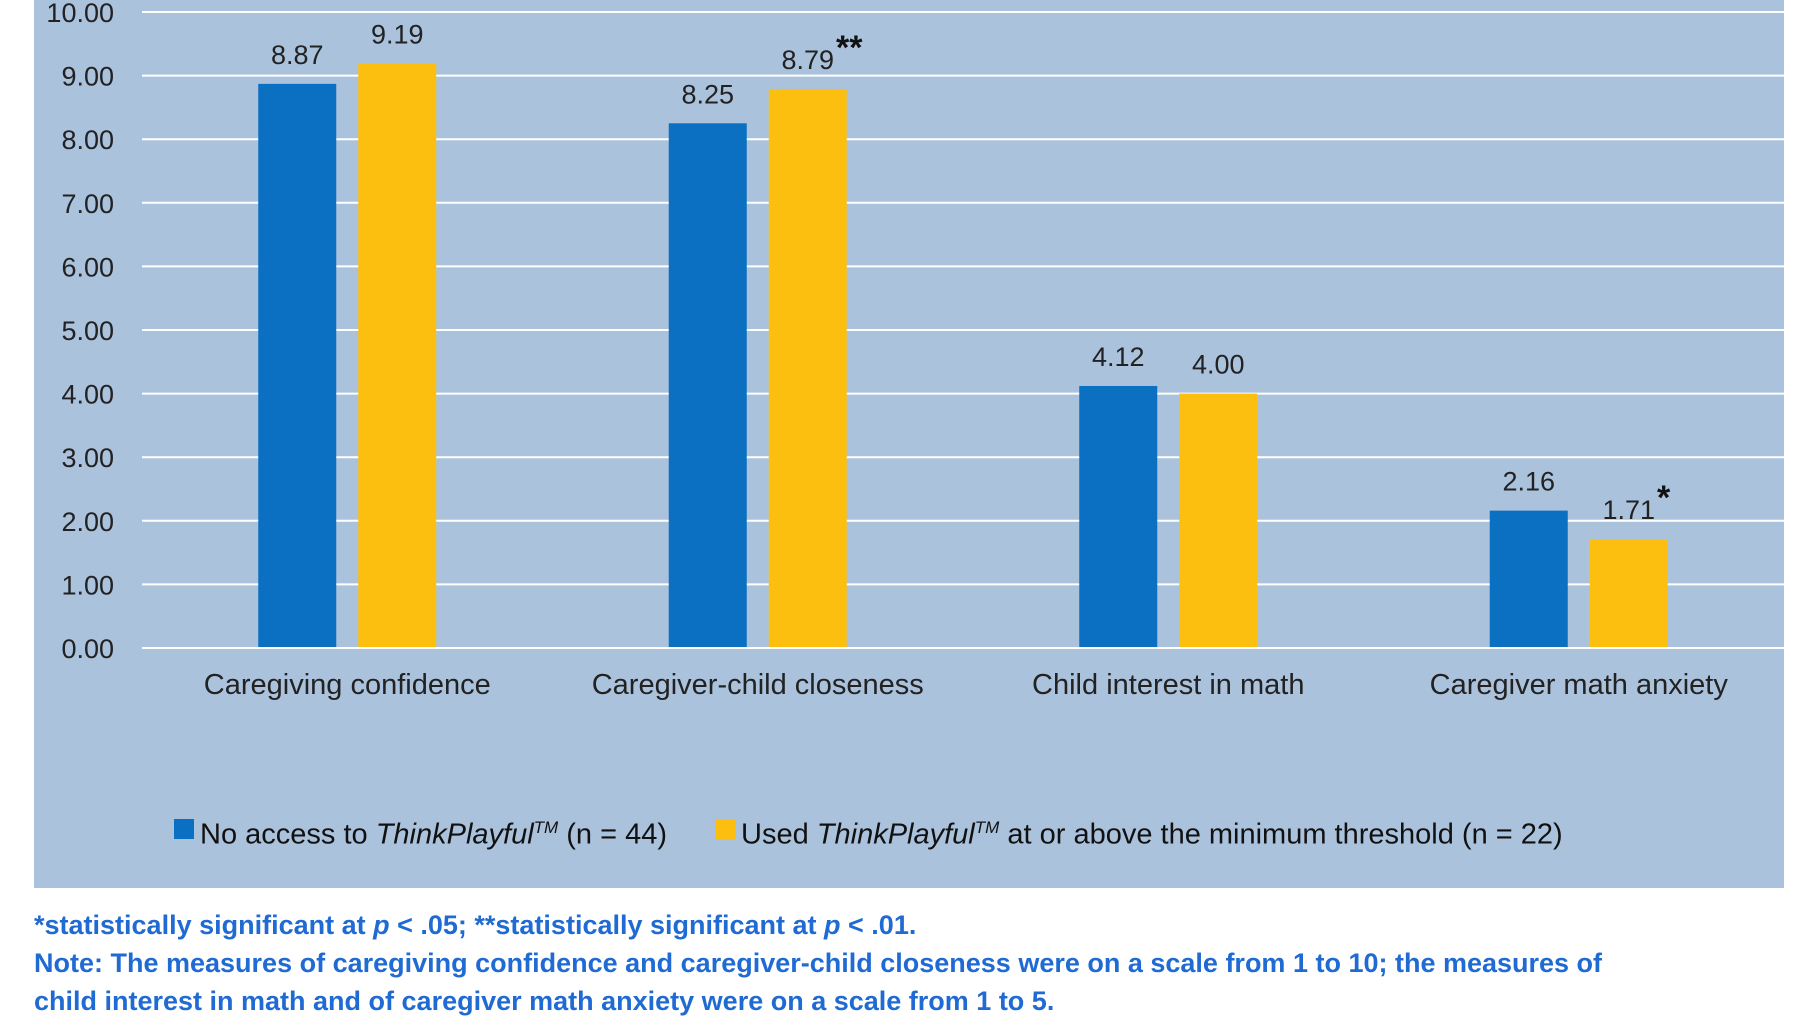 The height and width of the screenshot is (1020, 1802). What do you see at coordinates (87, 649) in the screenshot?
I see `y-tick-label: 0.00` at bounding box center [87, 649].